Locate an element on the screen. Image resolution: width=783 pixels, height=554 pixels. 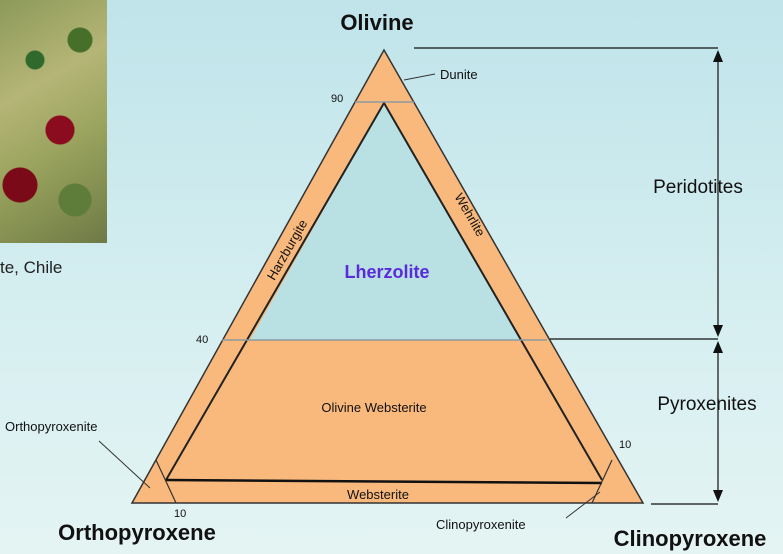
arrow-up-top is located at coordinates (718, 56).